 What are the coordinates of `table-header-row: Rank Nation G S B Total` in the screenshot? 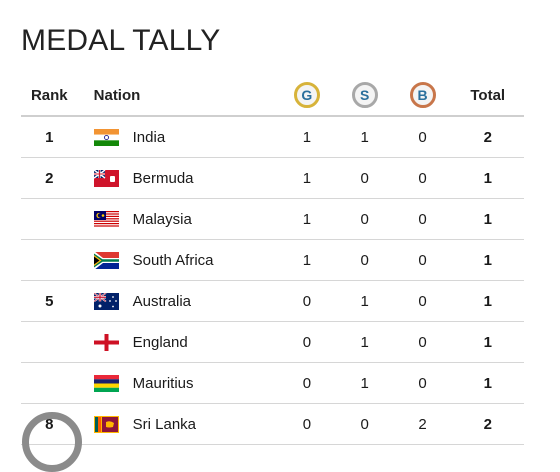 It's located at (272, 96).